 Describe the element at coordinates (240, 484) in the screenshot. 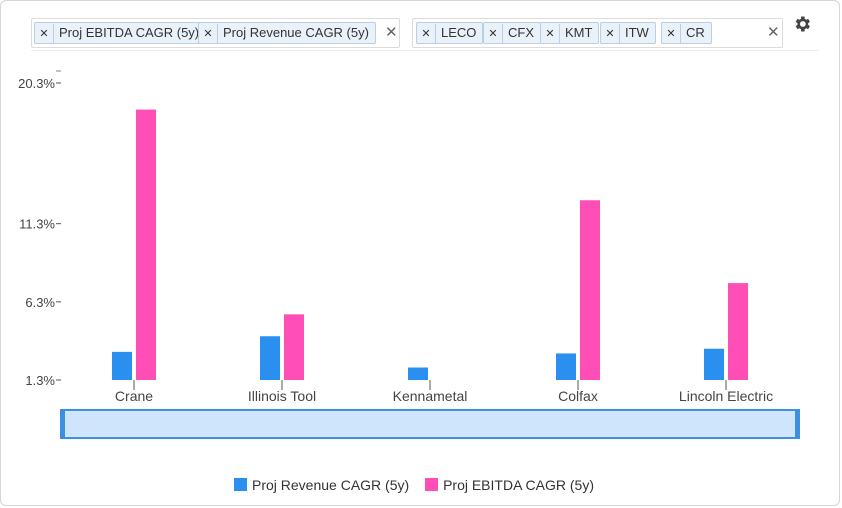

I see `legend-swatch-revenue` at that location.